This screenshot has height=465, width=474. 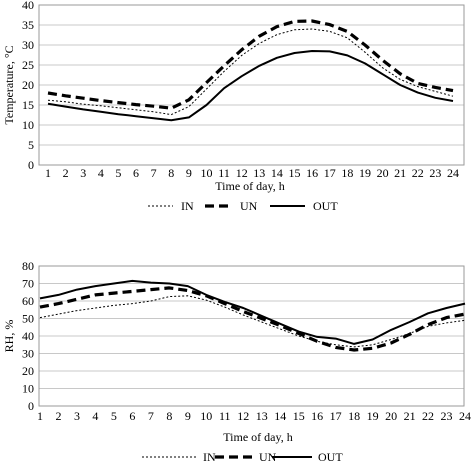 I want to click on y-tick-label: 50, so click(x=28, y=319).